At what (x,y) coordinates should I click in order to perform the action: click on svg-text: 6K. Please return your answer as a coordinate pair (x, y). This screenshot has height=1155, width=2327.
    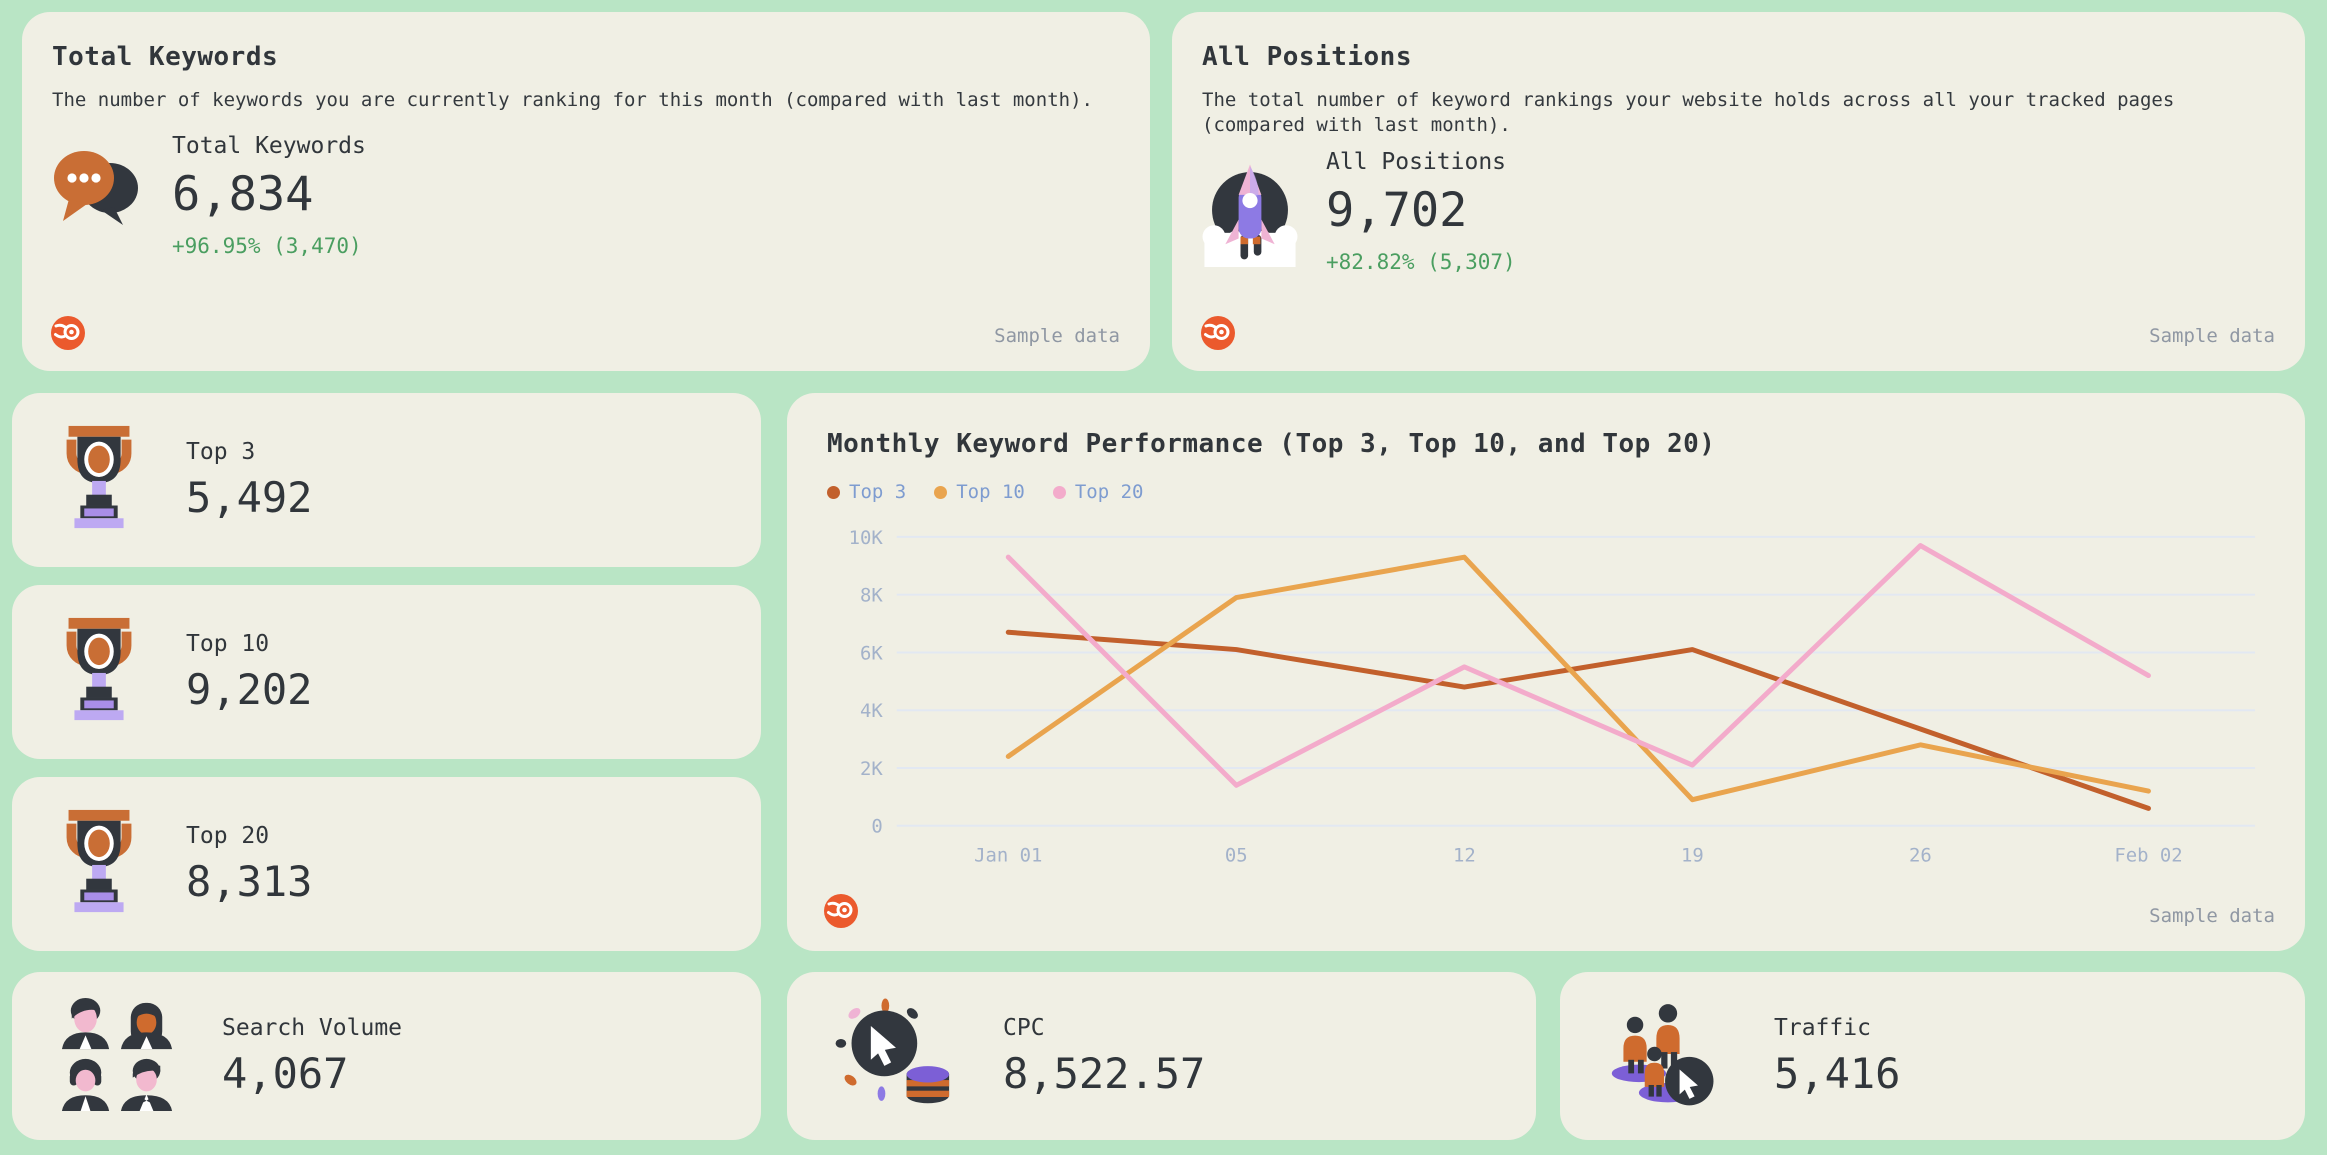
    Looking at the image, I should click on (871, 653).